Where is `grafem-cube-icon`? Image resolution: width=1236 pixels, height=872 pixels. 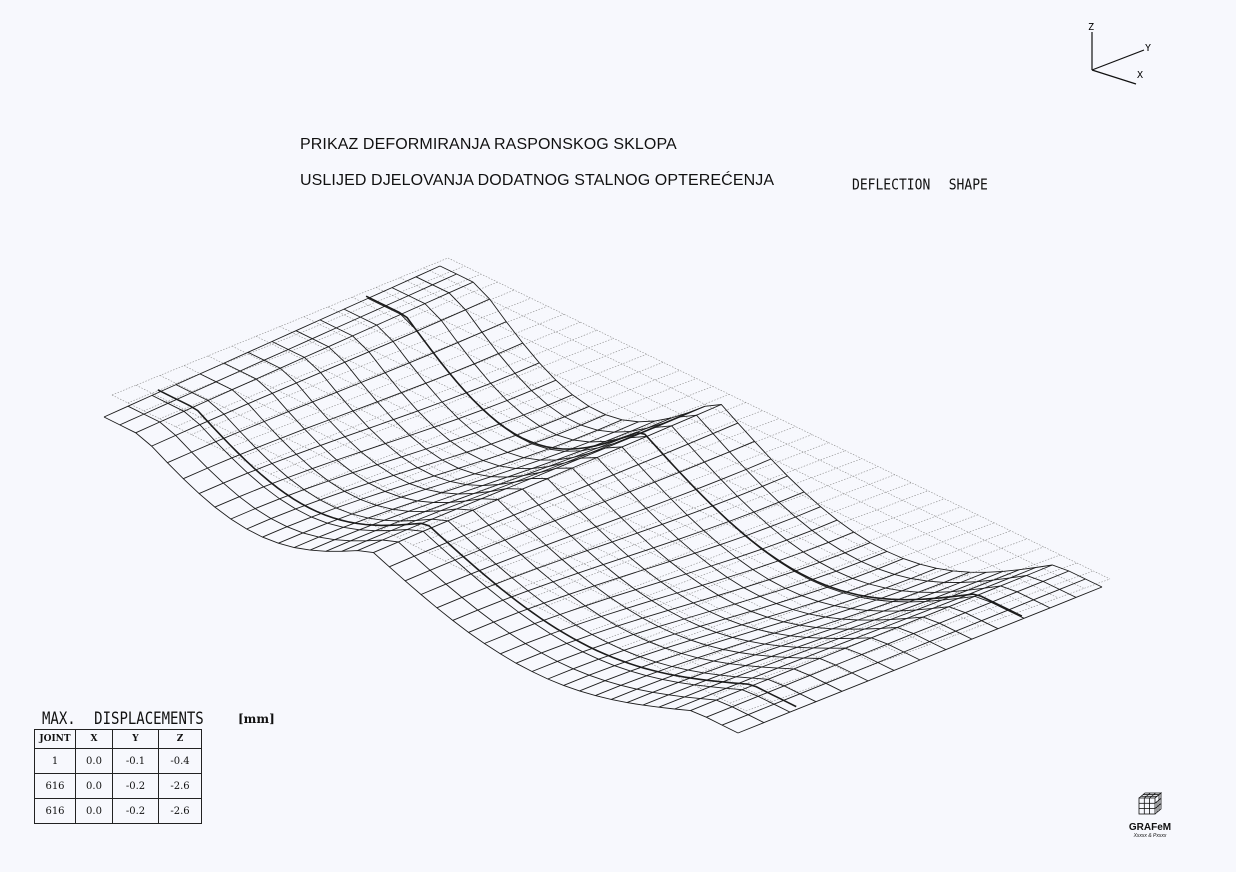
grafem-cube-icon is located at coordinates (1150, 803).